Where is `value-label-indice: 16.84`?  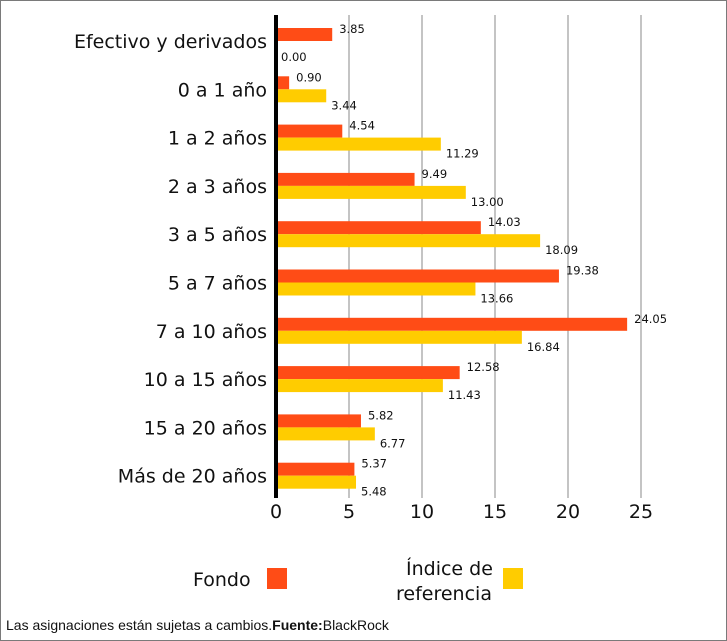
value-label-indice: 16.84 is located at coordinates (543, 347).